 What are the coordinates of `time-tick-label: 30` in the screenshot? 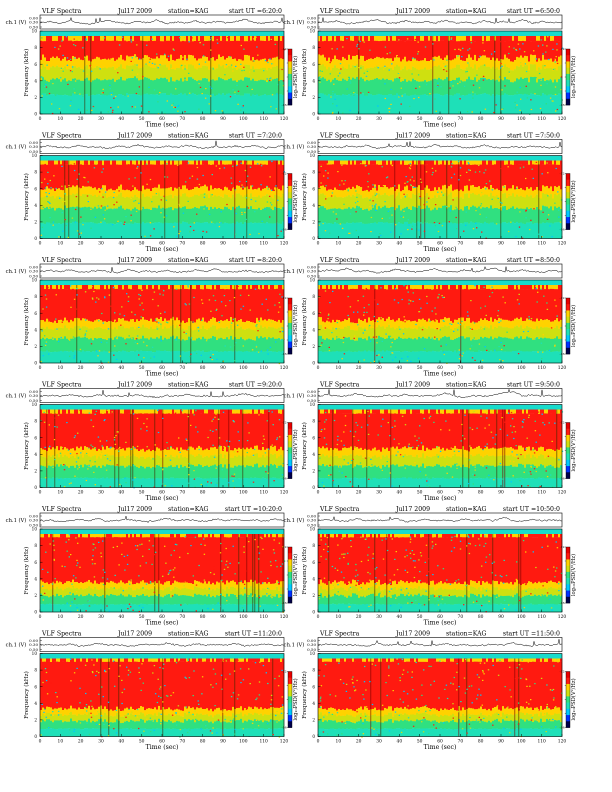 It's located at (379, 119).